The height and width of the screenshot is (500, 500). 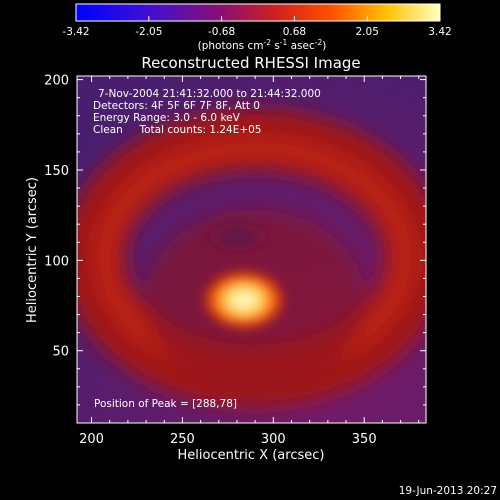 I want to click on colorbar-tick-label: 3.42, so click(x=439, y=32).